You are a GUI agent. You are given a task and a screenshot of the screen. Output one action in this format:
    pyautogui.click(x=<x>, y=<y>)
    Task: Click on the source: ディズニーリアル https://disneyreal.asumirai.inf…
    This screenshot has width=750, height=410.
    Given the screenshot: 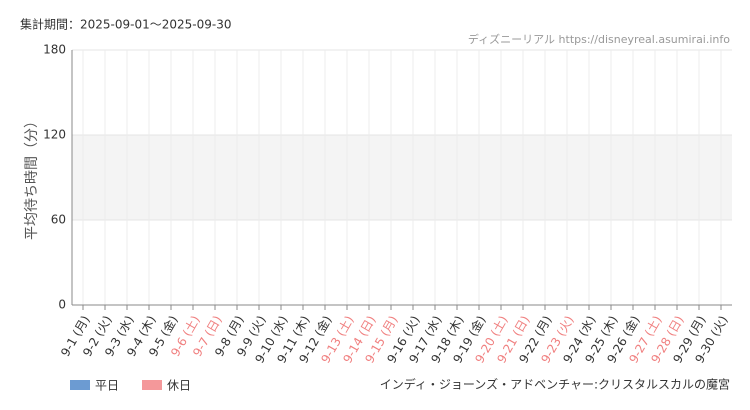 What is the action you would take?
    pyautogui.click(x=599, y=39)
    